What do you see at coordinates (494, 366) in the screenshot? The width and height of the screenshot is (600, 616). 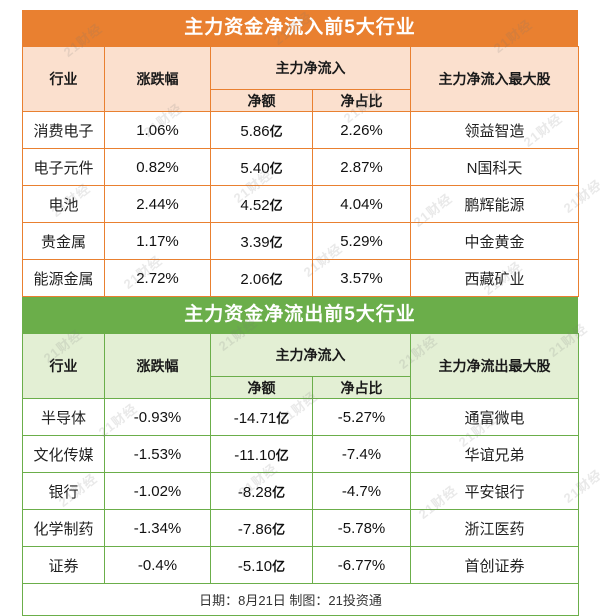 I see `outflow-col-top-stock: 主力净流出最大股` at bounding box center [494, 366].